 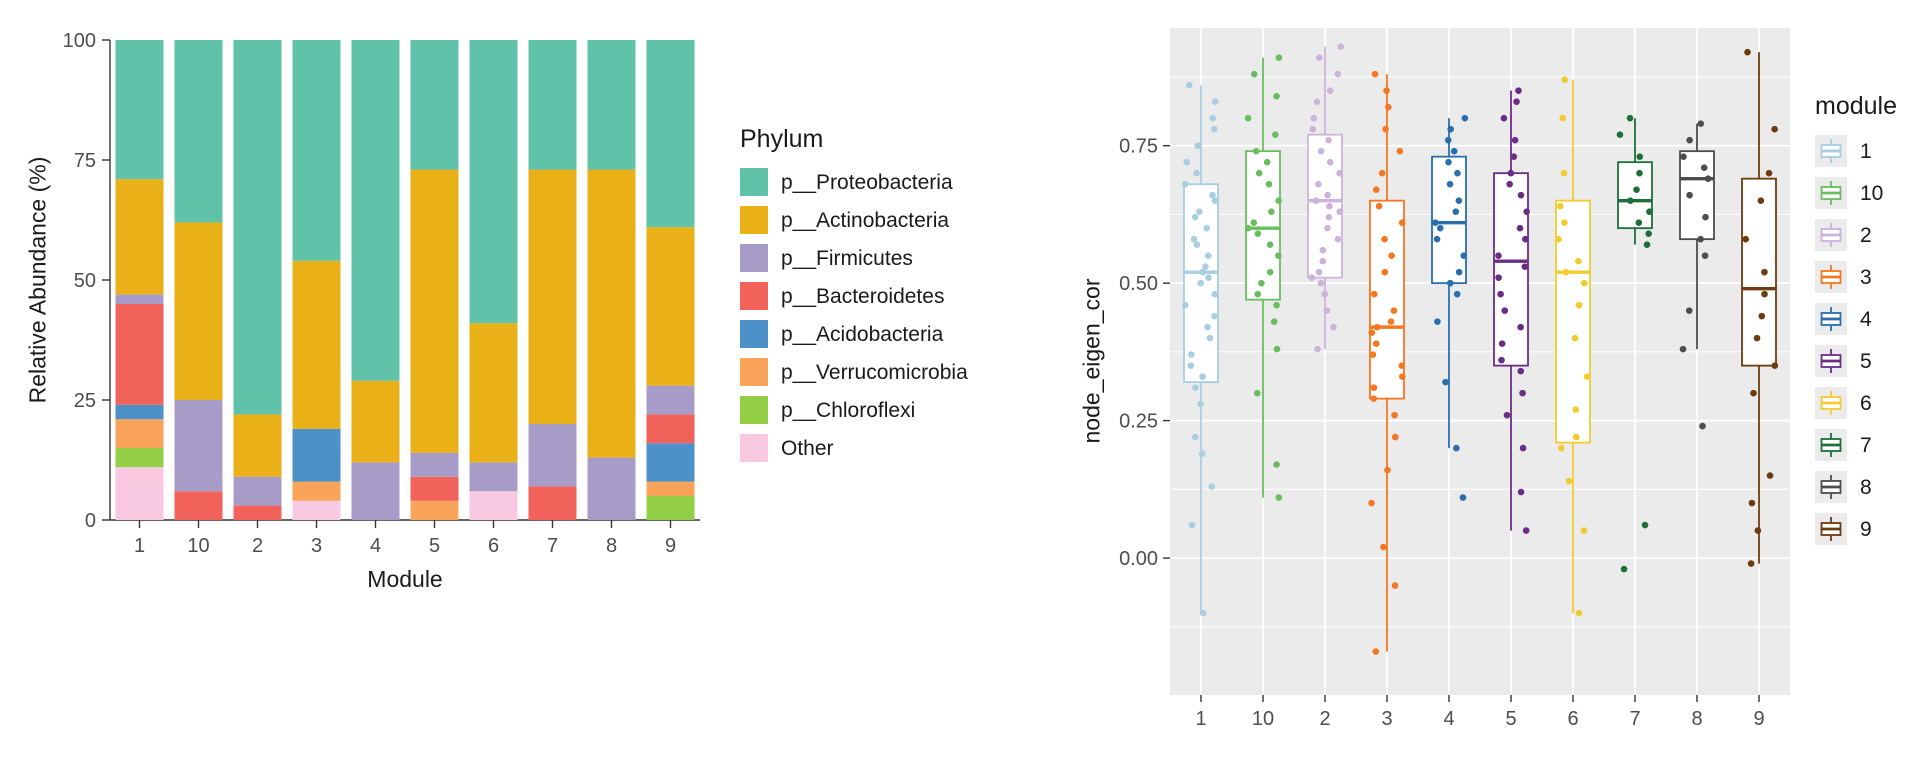 I want to click on tick-label: 7, so click(x=552, y=546).